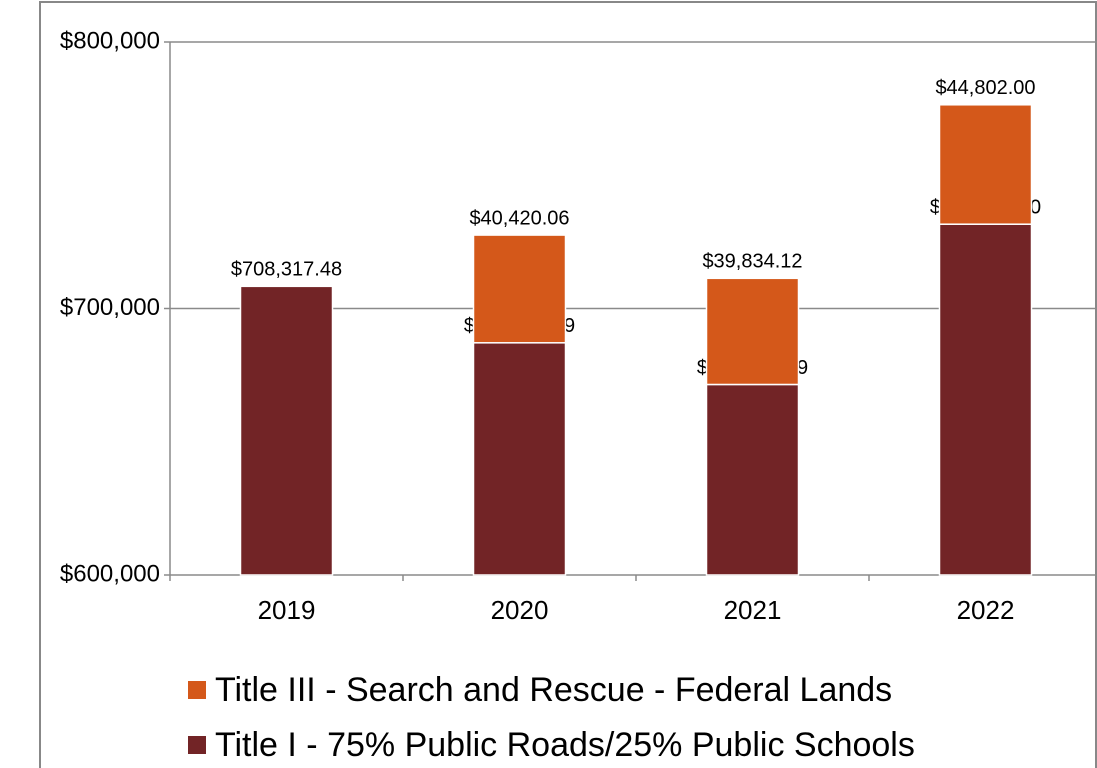 Image resolution: width=1097 pixels, height=768 pixels. I want to click on y-tick-label: $700,000, so click(110, 307).